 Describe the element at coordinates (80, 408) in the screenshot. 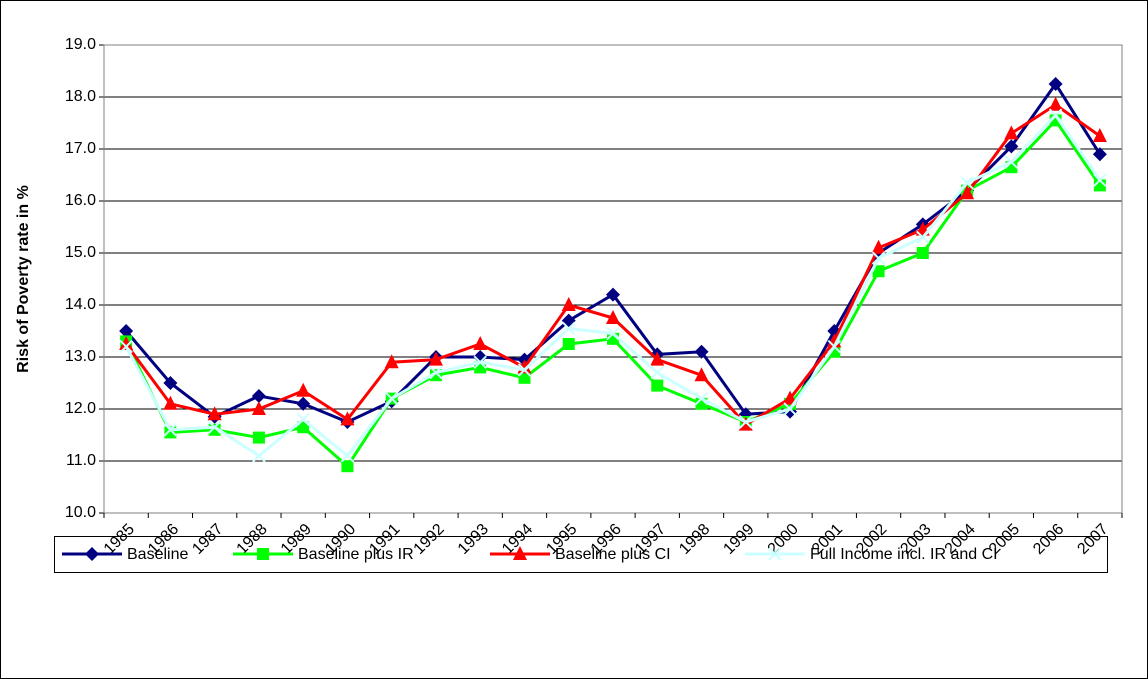

I see `y-tick-label: 12.0` at that location.